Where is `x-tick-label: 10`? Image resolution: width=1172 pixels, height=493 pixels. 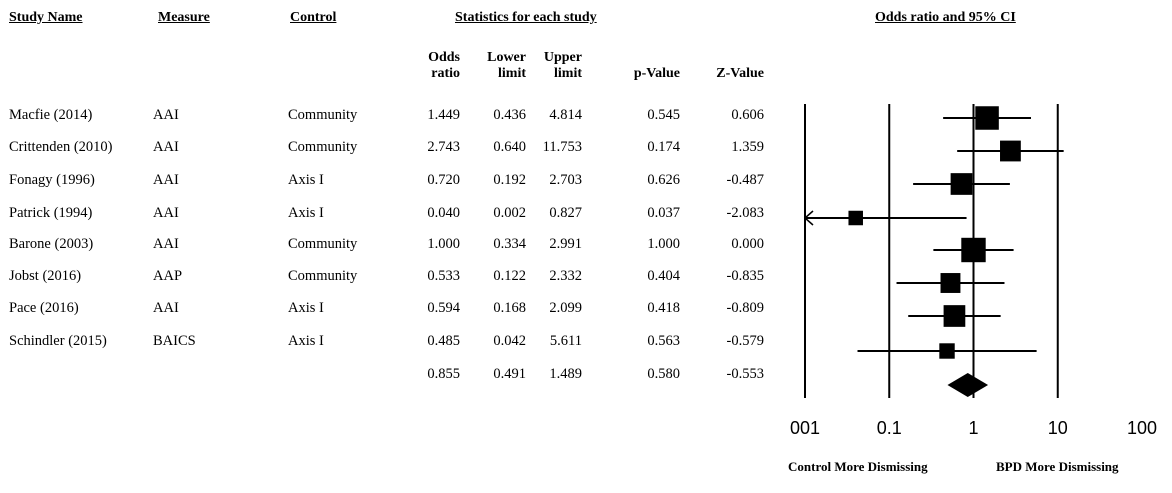 x-tick-label: 10 is located at coordinates (1057, 428).